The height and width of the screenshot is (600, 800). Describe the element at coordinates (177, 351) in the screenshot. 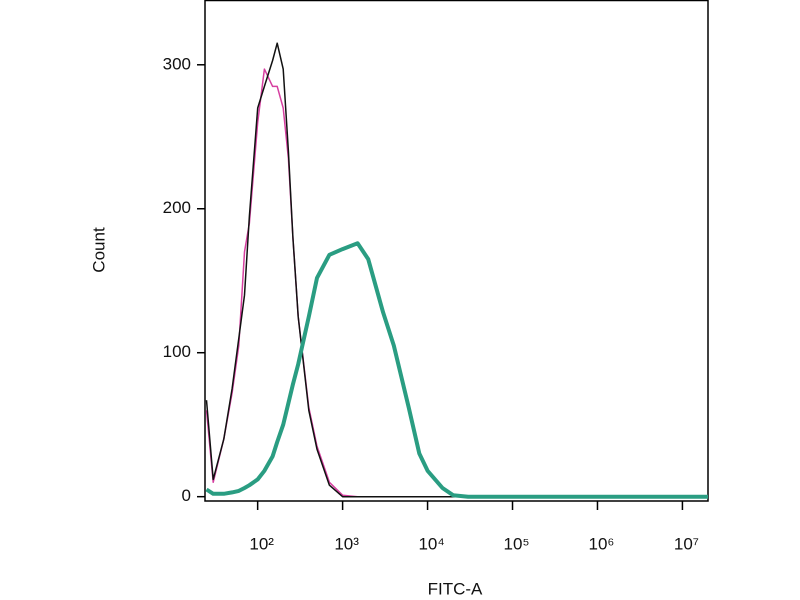

I see `y-tick-label: 100` at that location.